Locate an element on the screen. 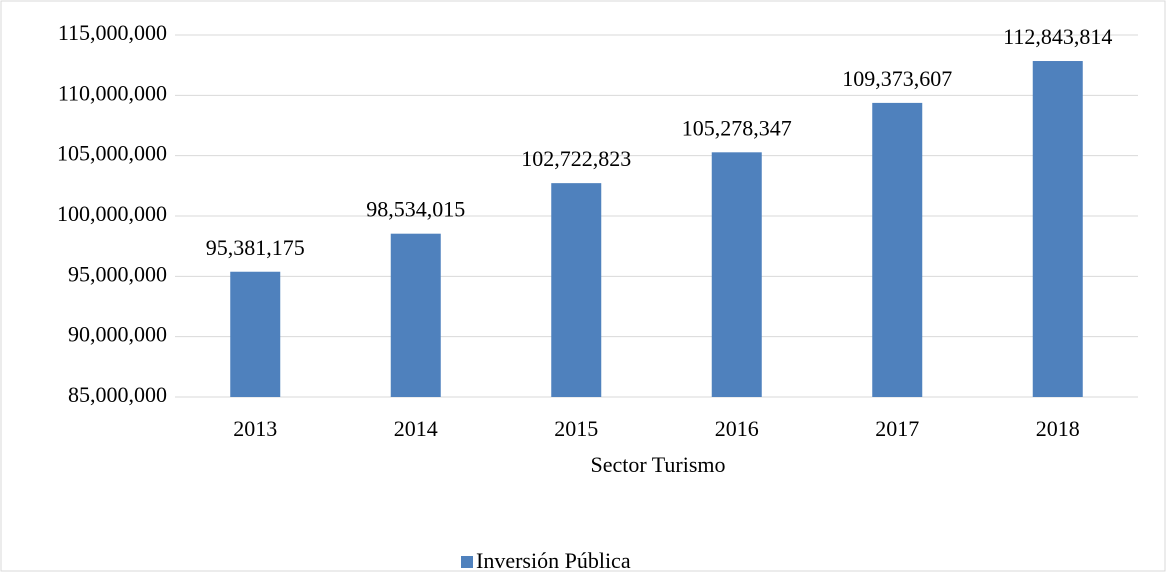 Image resolution: width=1166 pixels, height=572 pixels. x-tick-label: 2014 is located at coordinates (416, 428).